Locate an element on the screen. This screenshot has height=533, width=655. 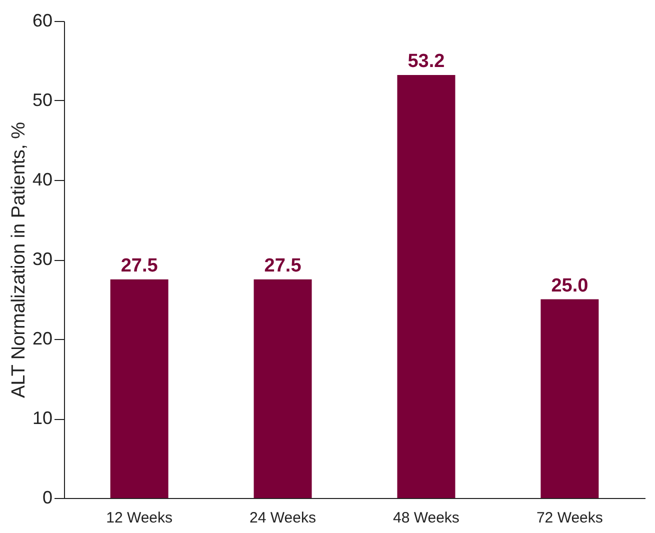
data-label: 53.2 is located at coordinates (426, 61).